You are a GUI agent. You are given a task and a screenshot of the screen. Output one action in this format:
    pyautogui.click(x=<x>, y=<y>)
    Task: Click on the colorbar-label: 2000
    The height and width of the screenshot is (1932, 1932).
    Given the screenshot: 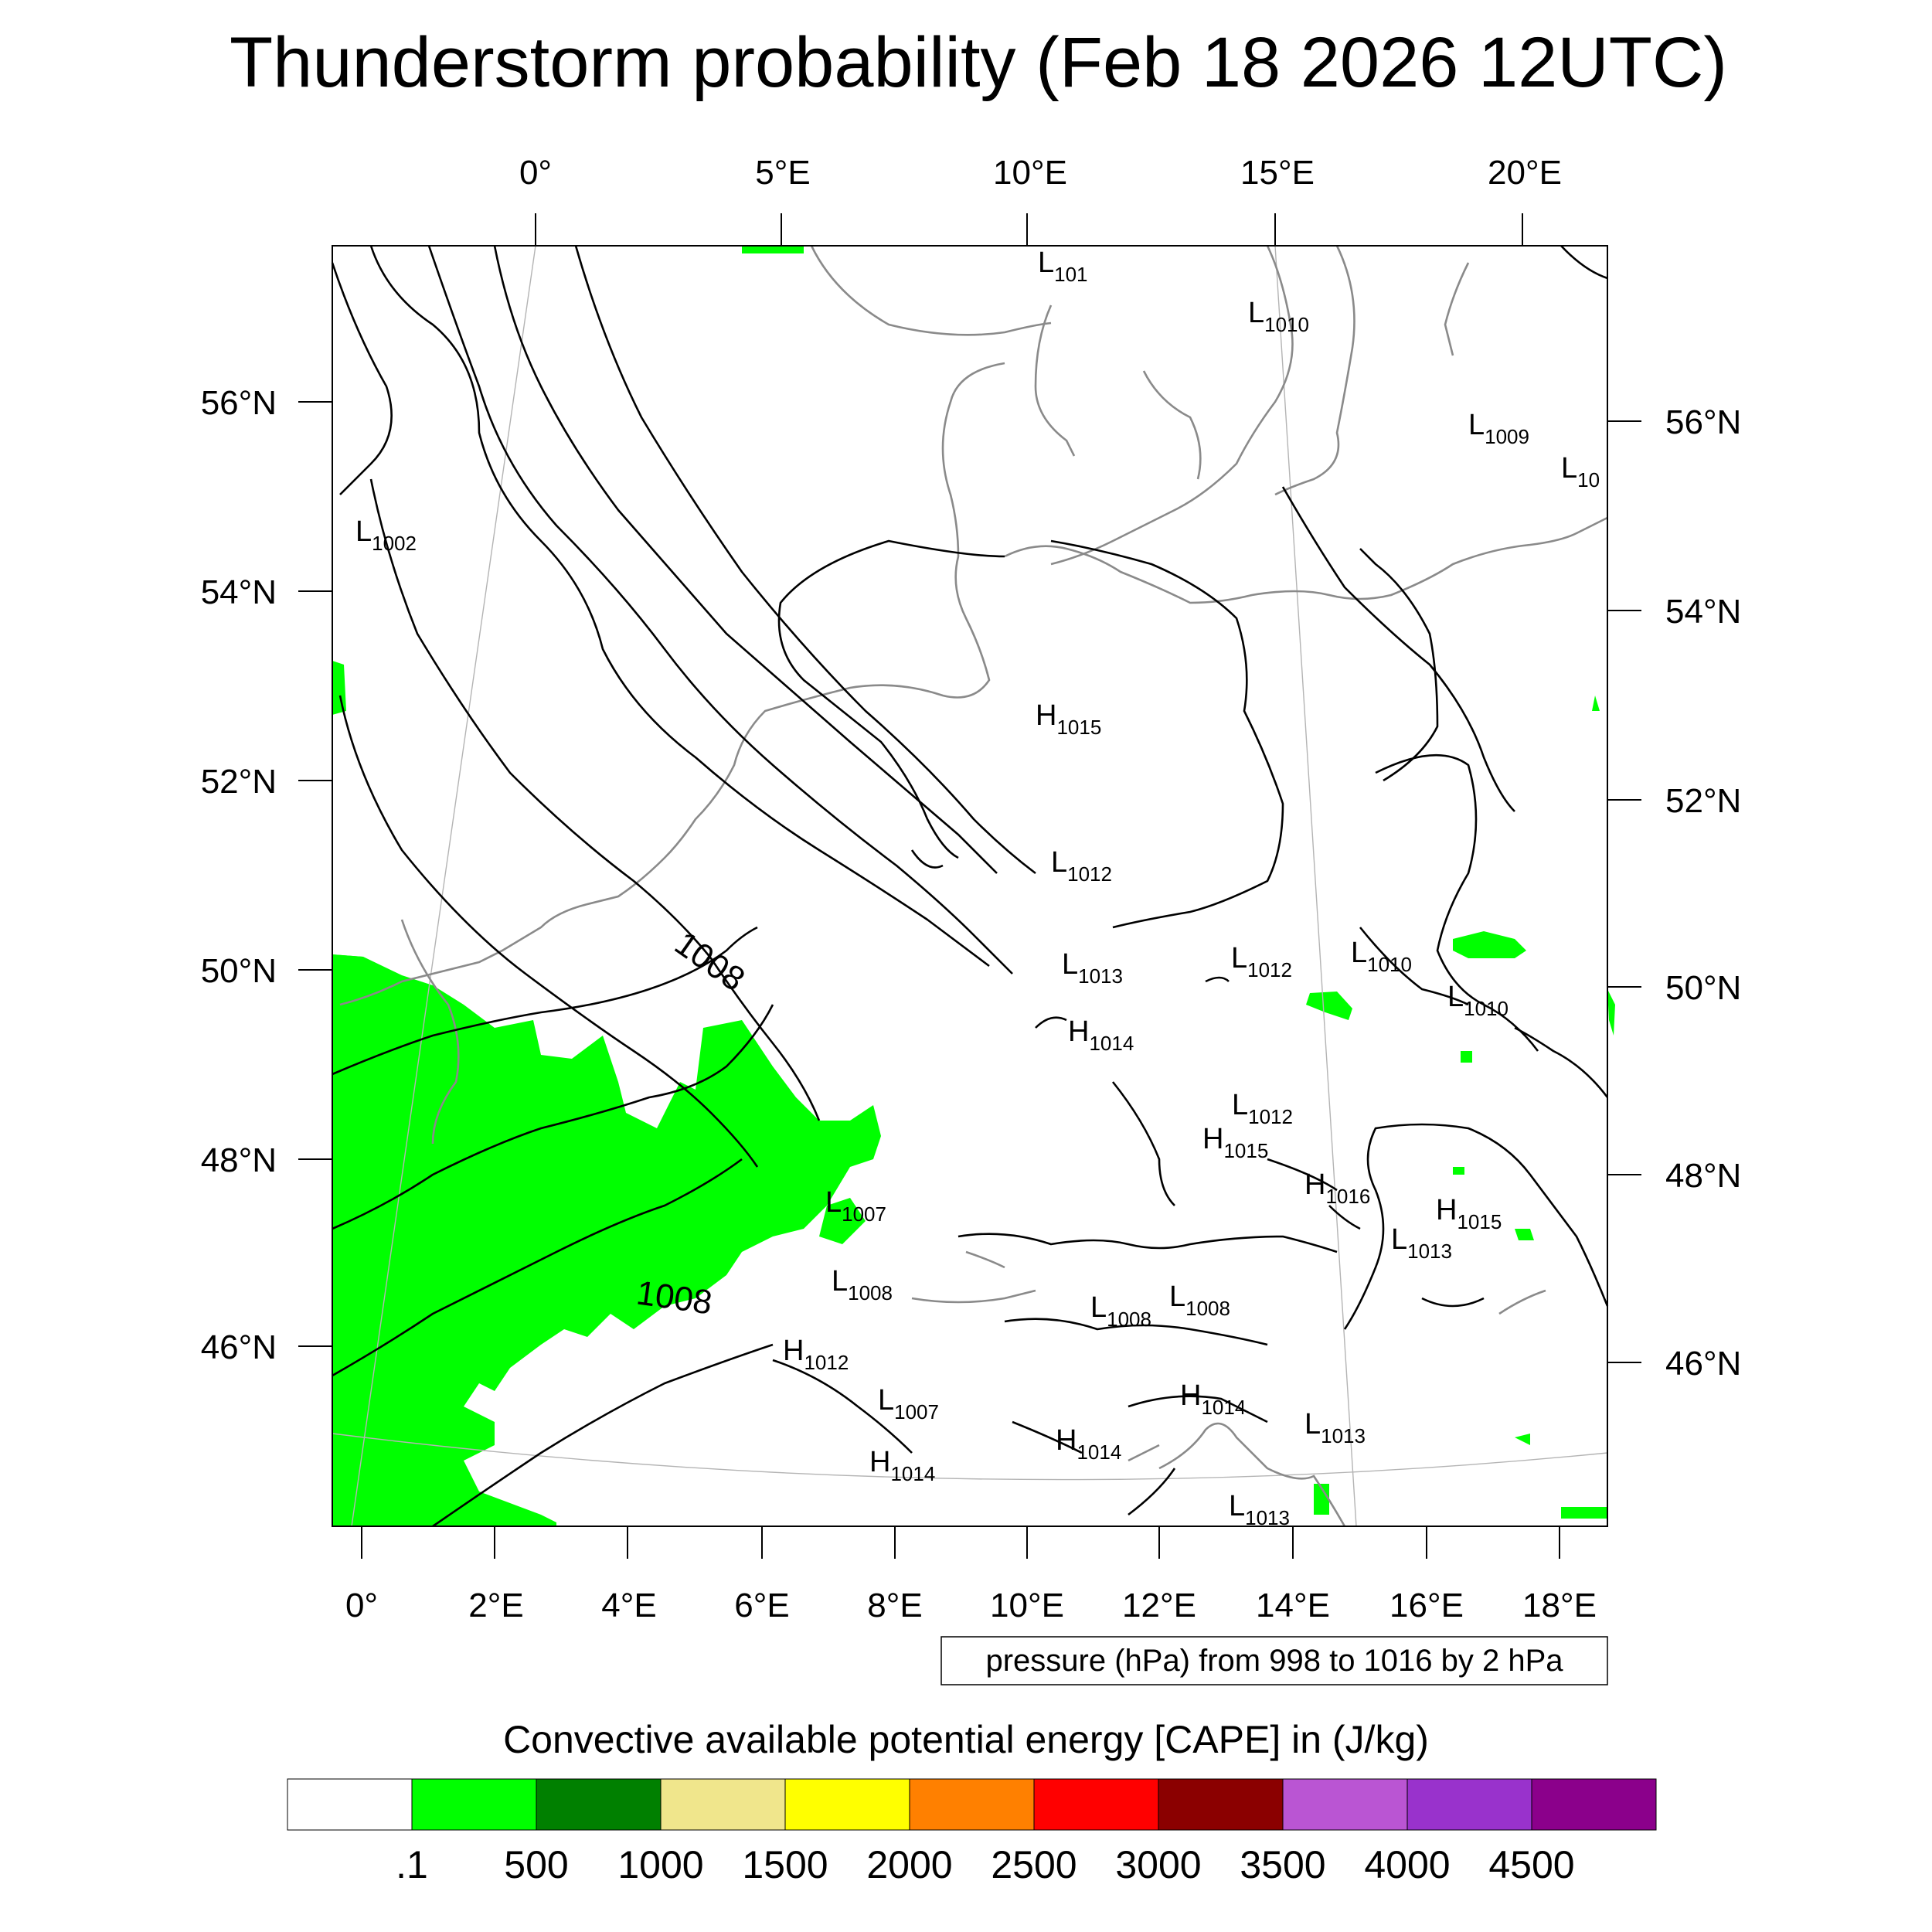 What is the action you would take?
    pyautogui.click(x=909, y=1865)
    